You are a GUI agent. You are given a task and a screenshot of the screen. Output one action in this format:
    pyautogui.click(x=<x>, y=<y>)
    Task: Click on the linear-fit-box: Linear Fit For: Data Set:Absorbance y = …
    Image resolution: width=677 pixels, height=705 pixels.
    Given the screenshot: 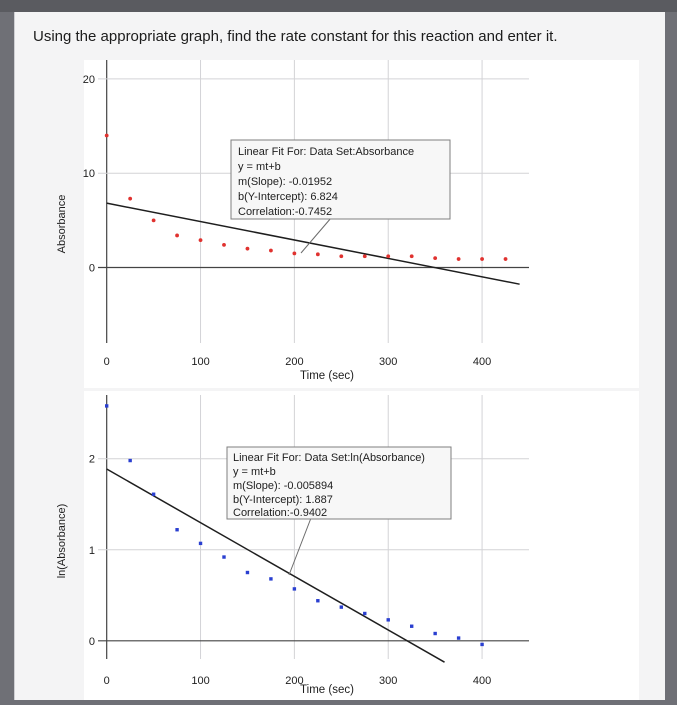 What is the action you would take?
    pyautogui.click(x=340, y=196)
    